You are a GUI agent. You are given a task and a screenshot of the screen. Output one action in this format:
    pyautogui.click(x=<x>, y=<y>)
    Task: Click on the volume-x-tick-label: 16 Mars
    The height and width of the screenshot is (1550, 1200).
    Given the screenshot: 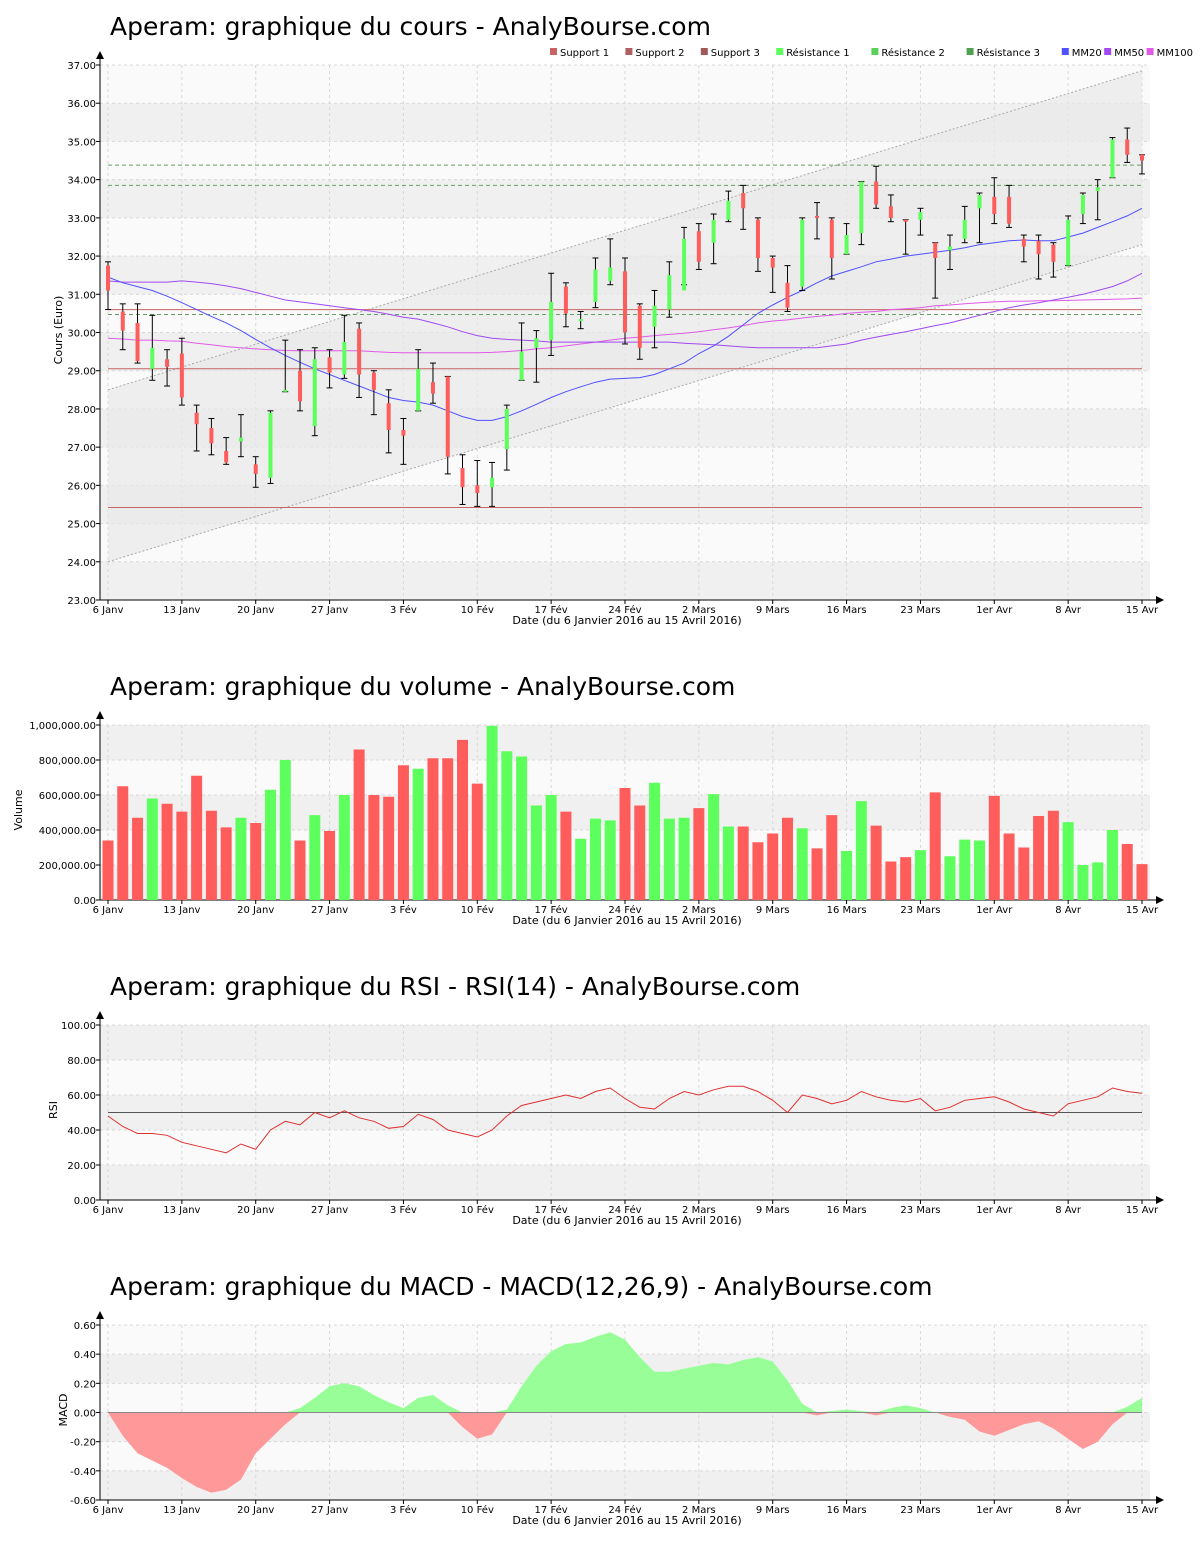 What is the action you would take?
    pyautogui.click(x=847, y=910)
    